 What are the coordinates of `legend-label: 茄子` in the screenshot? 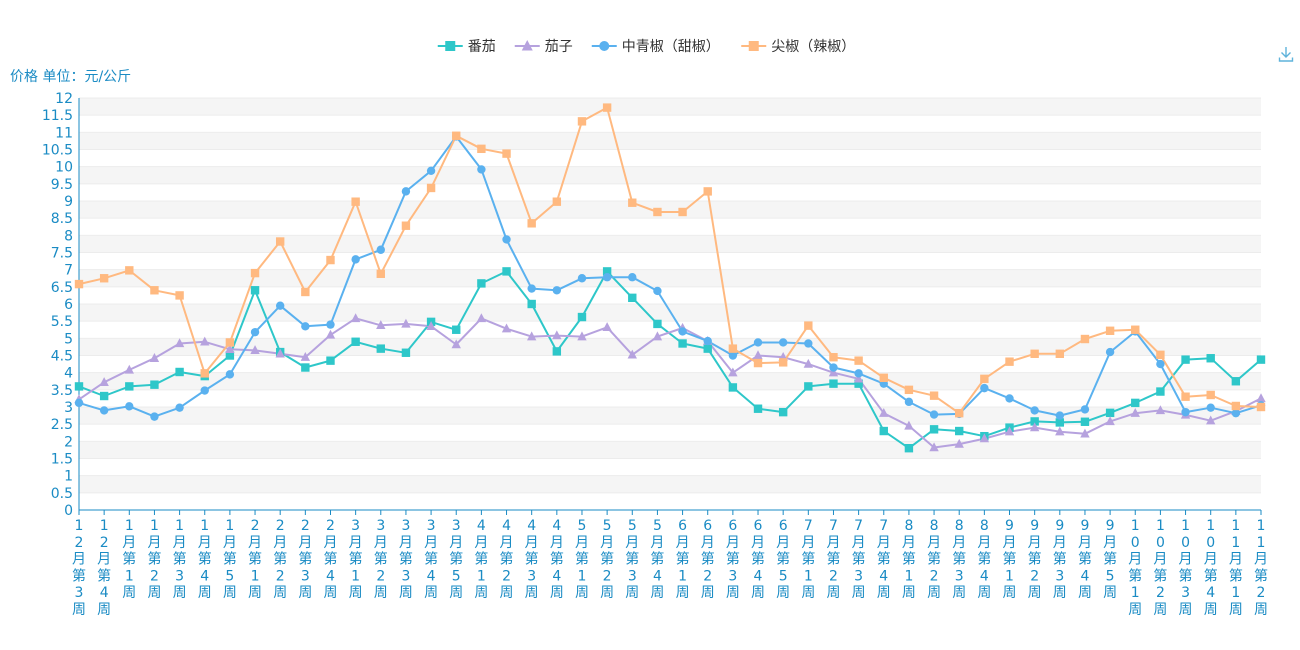 It's located at (559, 46).